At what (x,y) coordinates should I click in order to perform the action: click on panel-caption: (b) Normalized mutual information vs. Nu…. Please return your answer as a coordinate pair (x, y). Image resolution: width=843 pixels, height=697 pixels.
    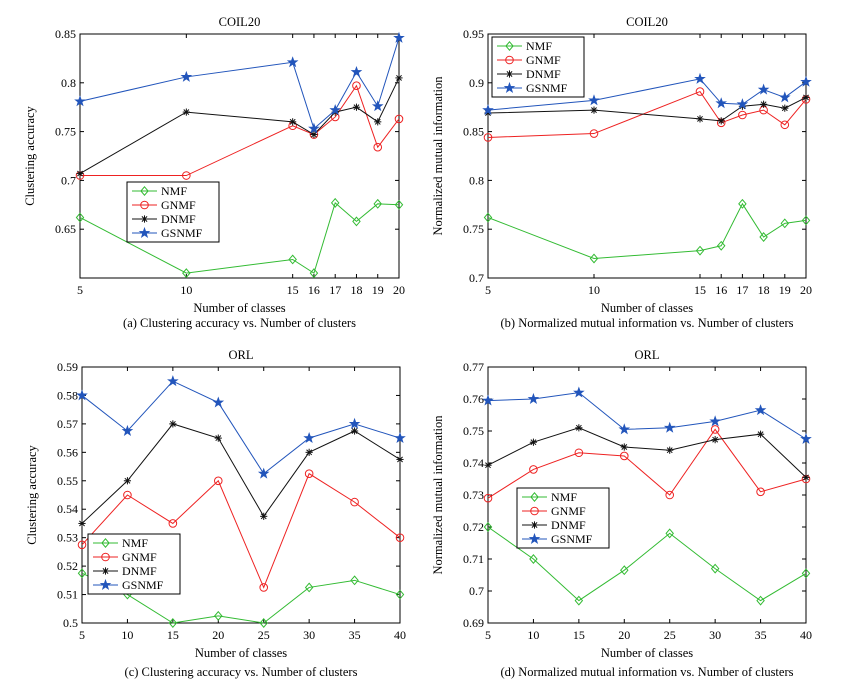
    Looking at the image, I should click on (647, 323).